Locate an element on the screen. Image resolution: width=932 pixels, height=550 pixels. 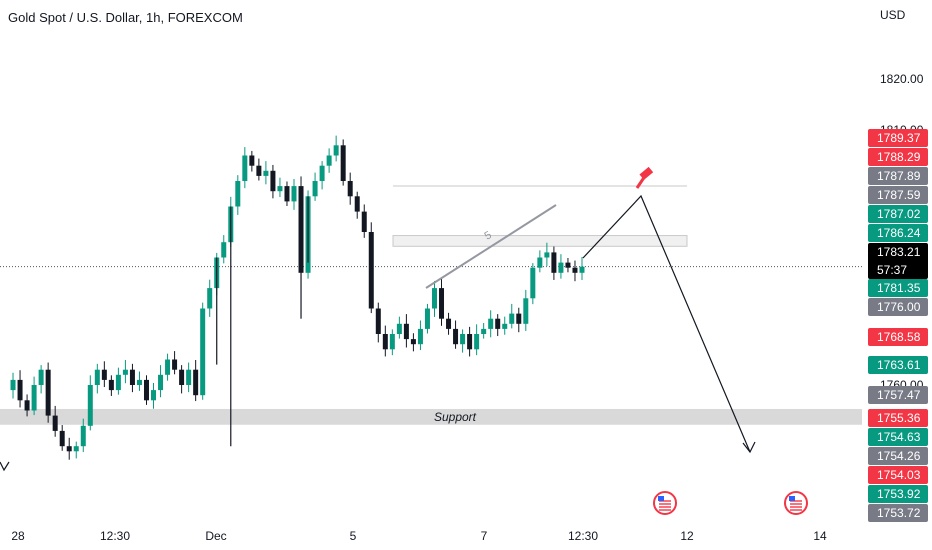
price-tag-value: 1776.00 is located at coordinates (899, 307).